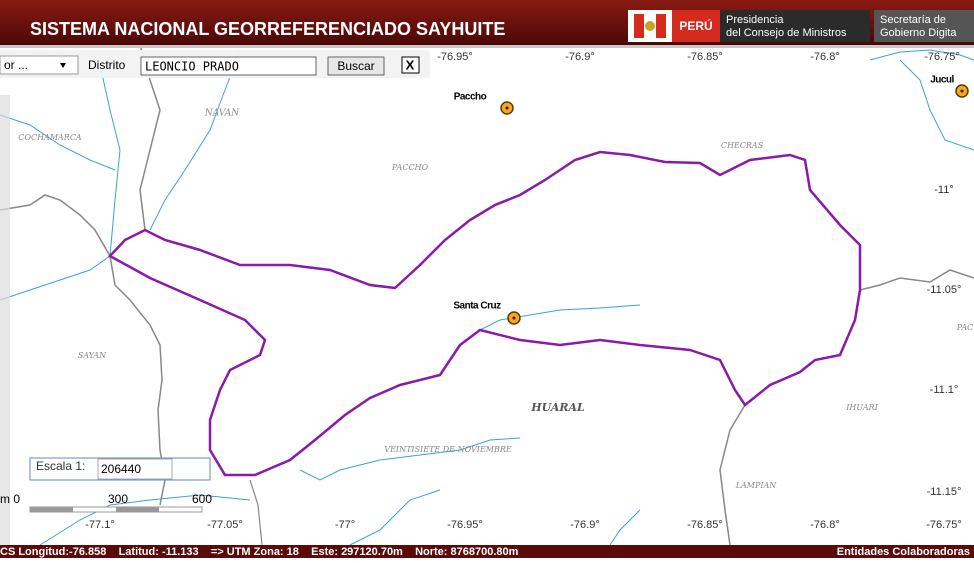  I want to click on latitude-label: -11.15°, so click(944, 492).